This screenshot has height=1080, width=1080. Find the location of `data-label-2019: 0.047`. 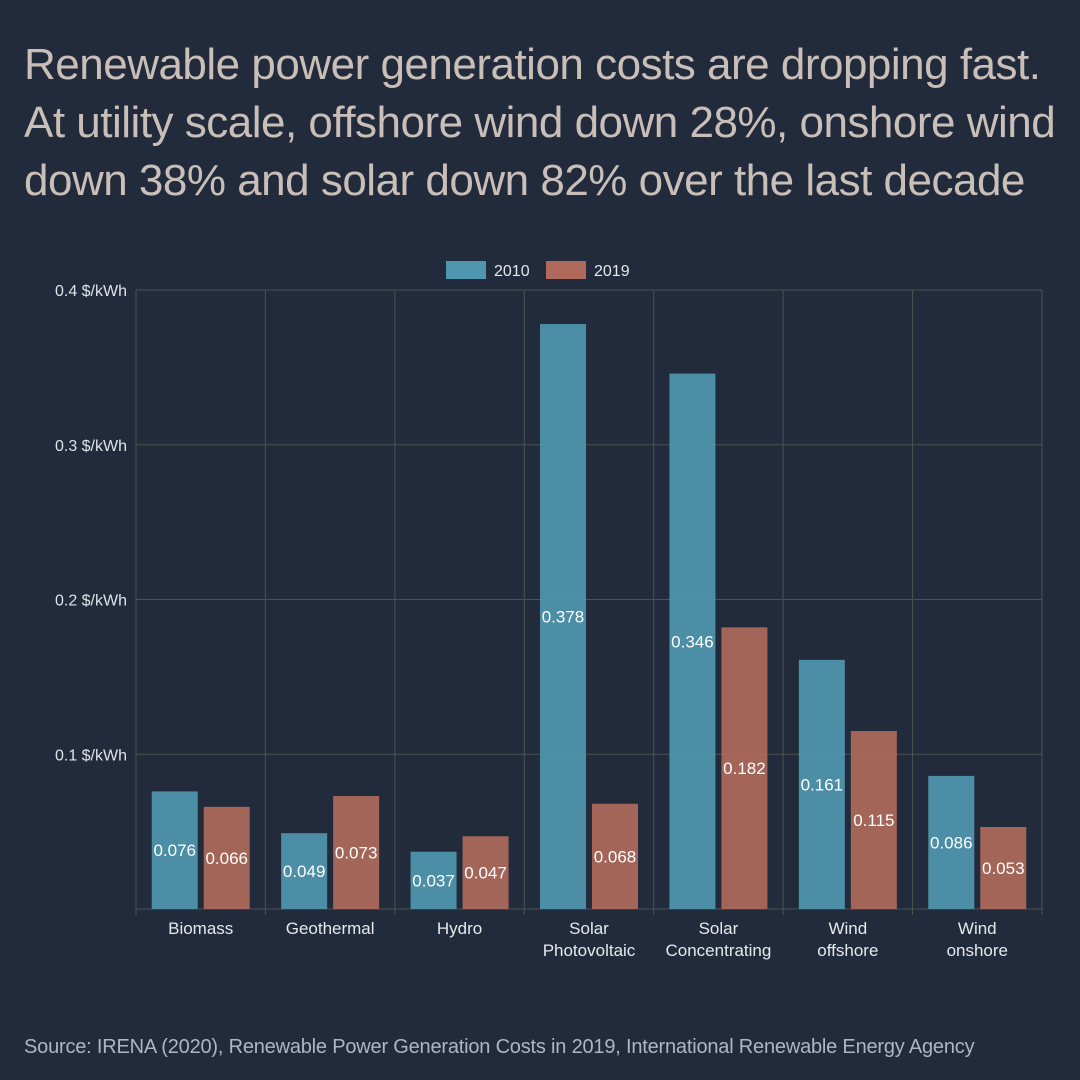

data-label-2019: 0.047 is located at coordinates (485, 873).